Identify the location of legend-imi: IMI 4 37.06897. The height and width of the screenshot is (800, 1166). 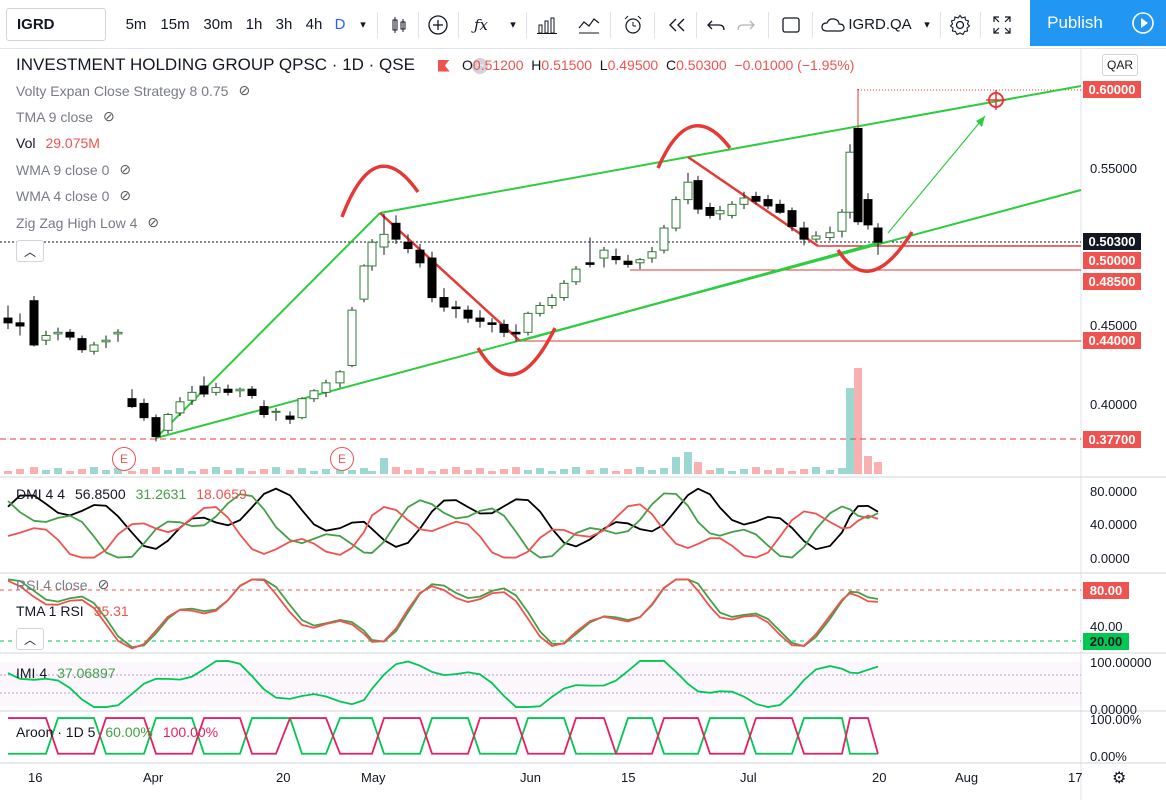
(66, 673).